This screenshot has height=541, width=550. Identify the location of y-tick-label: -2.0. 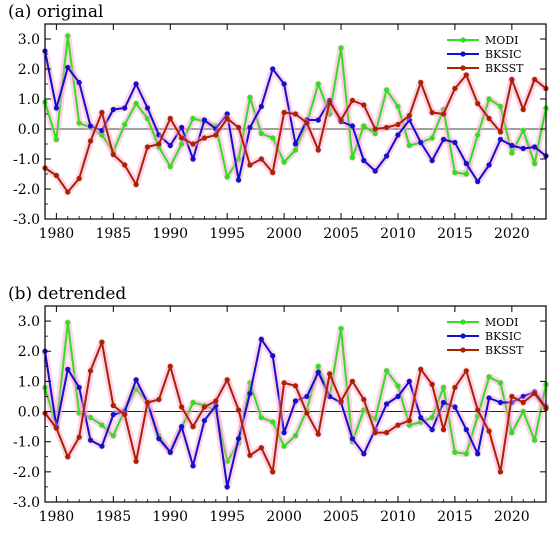
(26, 473).